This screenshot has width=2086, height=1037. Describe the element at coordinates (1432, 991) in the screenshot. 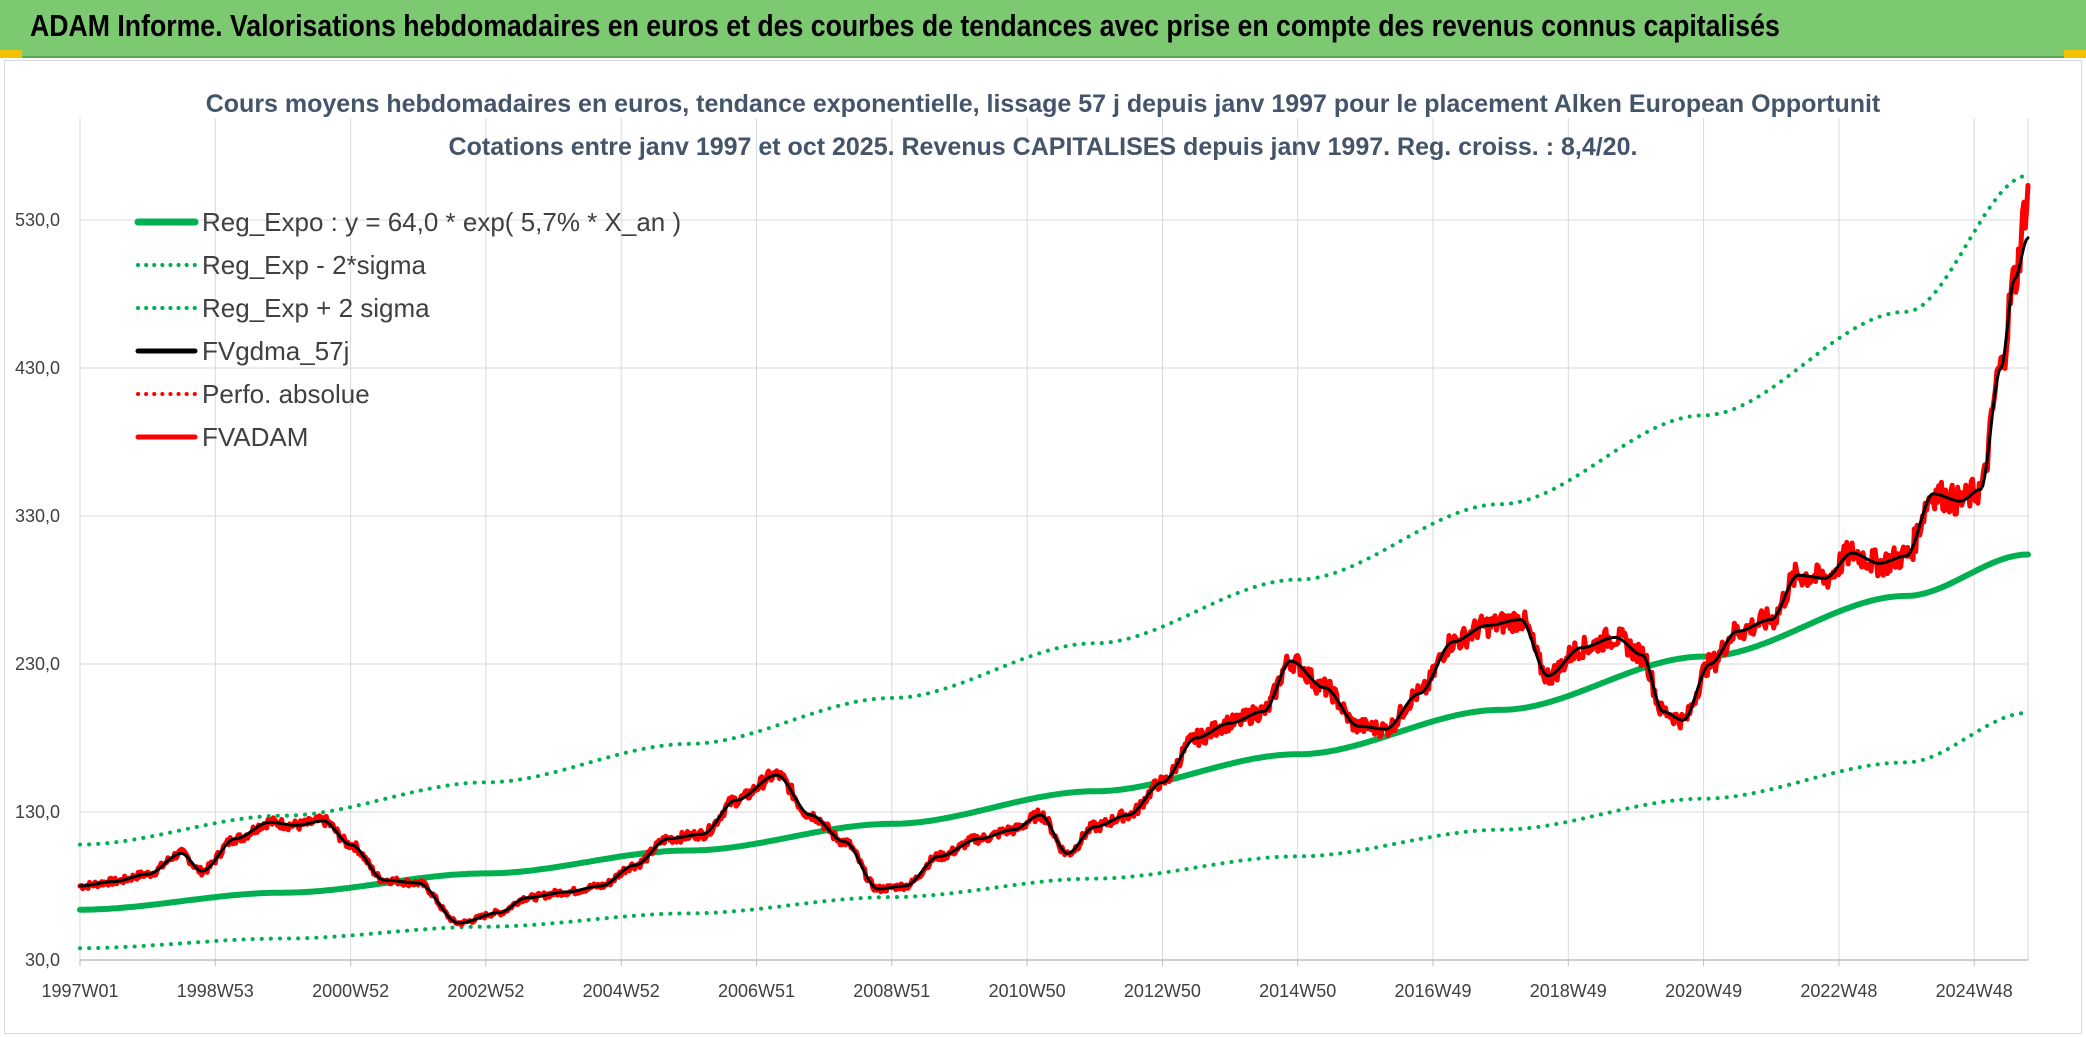

I see `x-tick-label: 2016W49` at that location.